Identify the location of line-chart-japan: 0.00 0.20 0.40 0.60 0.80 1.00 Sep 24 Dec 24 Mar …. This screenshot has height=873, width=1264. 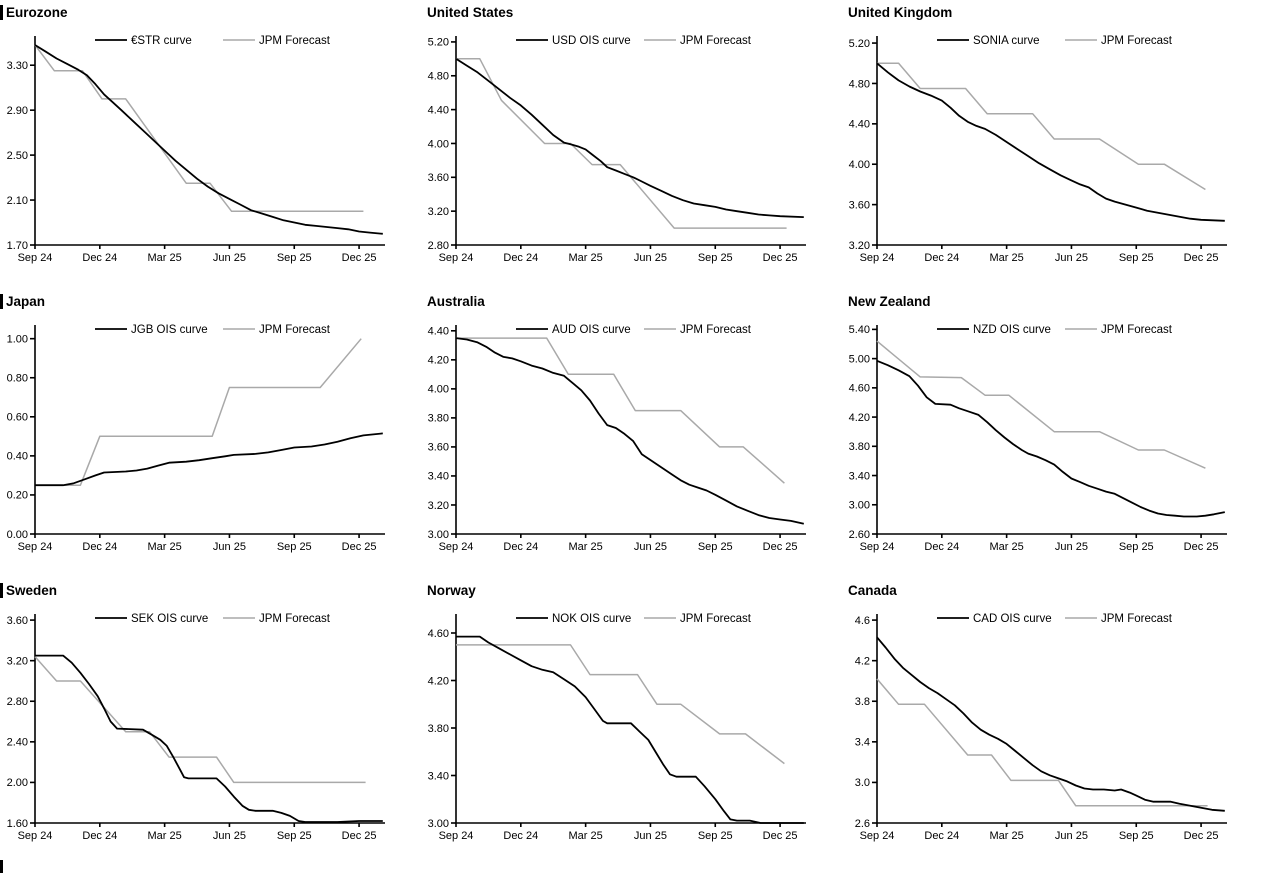
(196, 438).